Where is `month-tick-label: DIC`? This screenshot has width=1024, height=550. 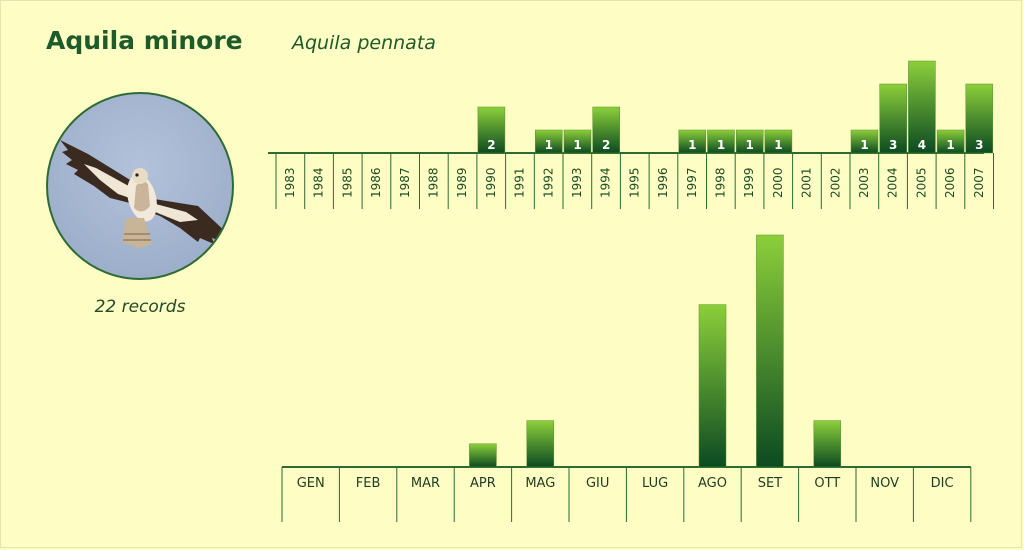
month-tick-label: DIC is located at coordinates (942, 483).